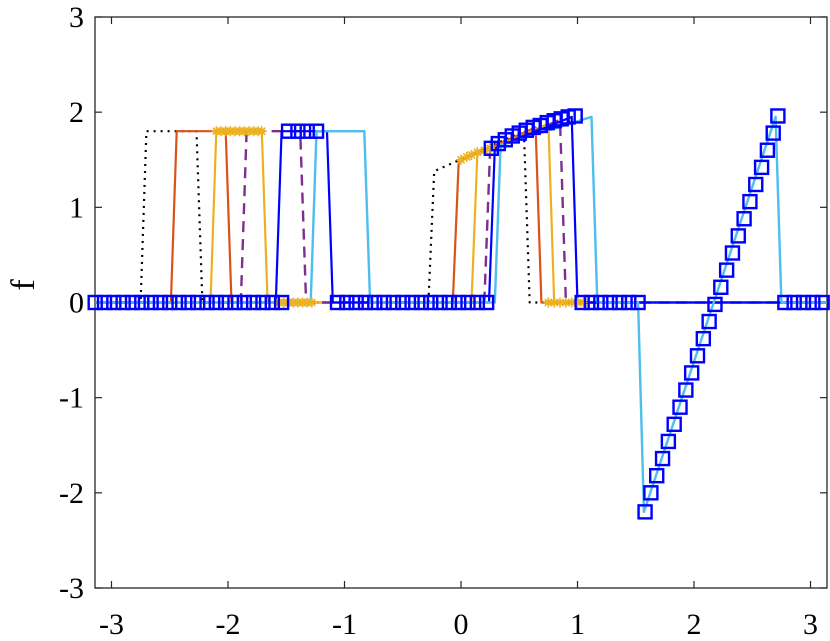  I want to click on y-tick-label: 1, so click(76, 207).